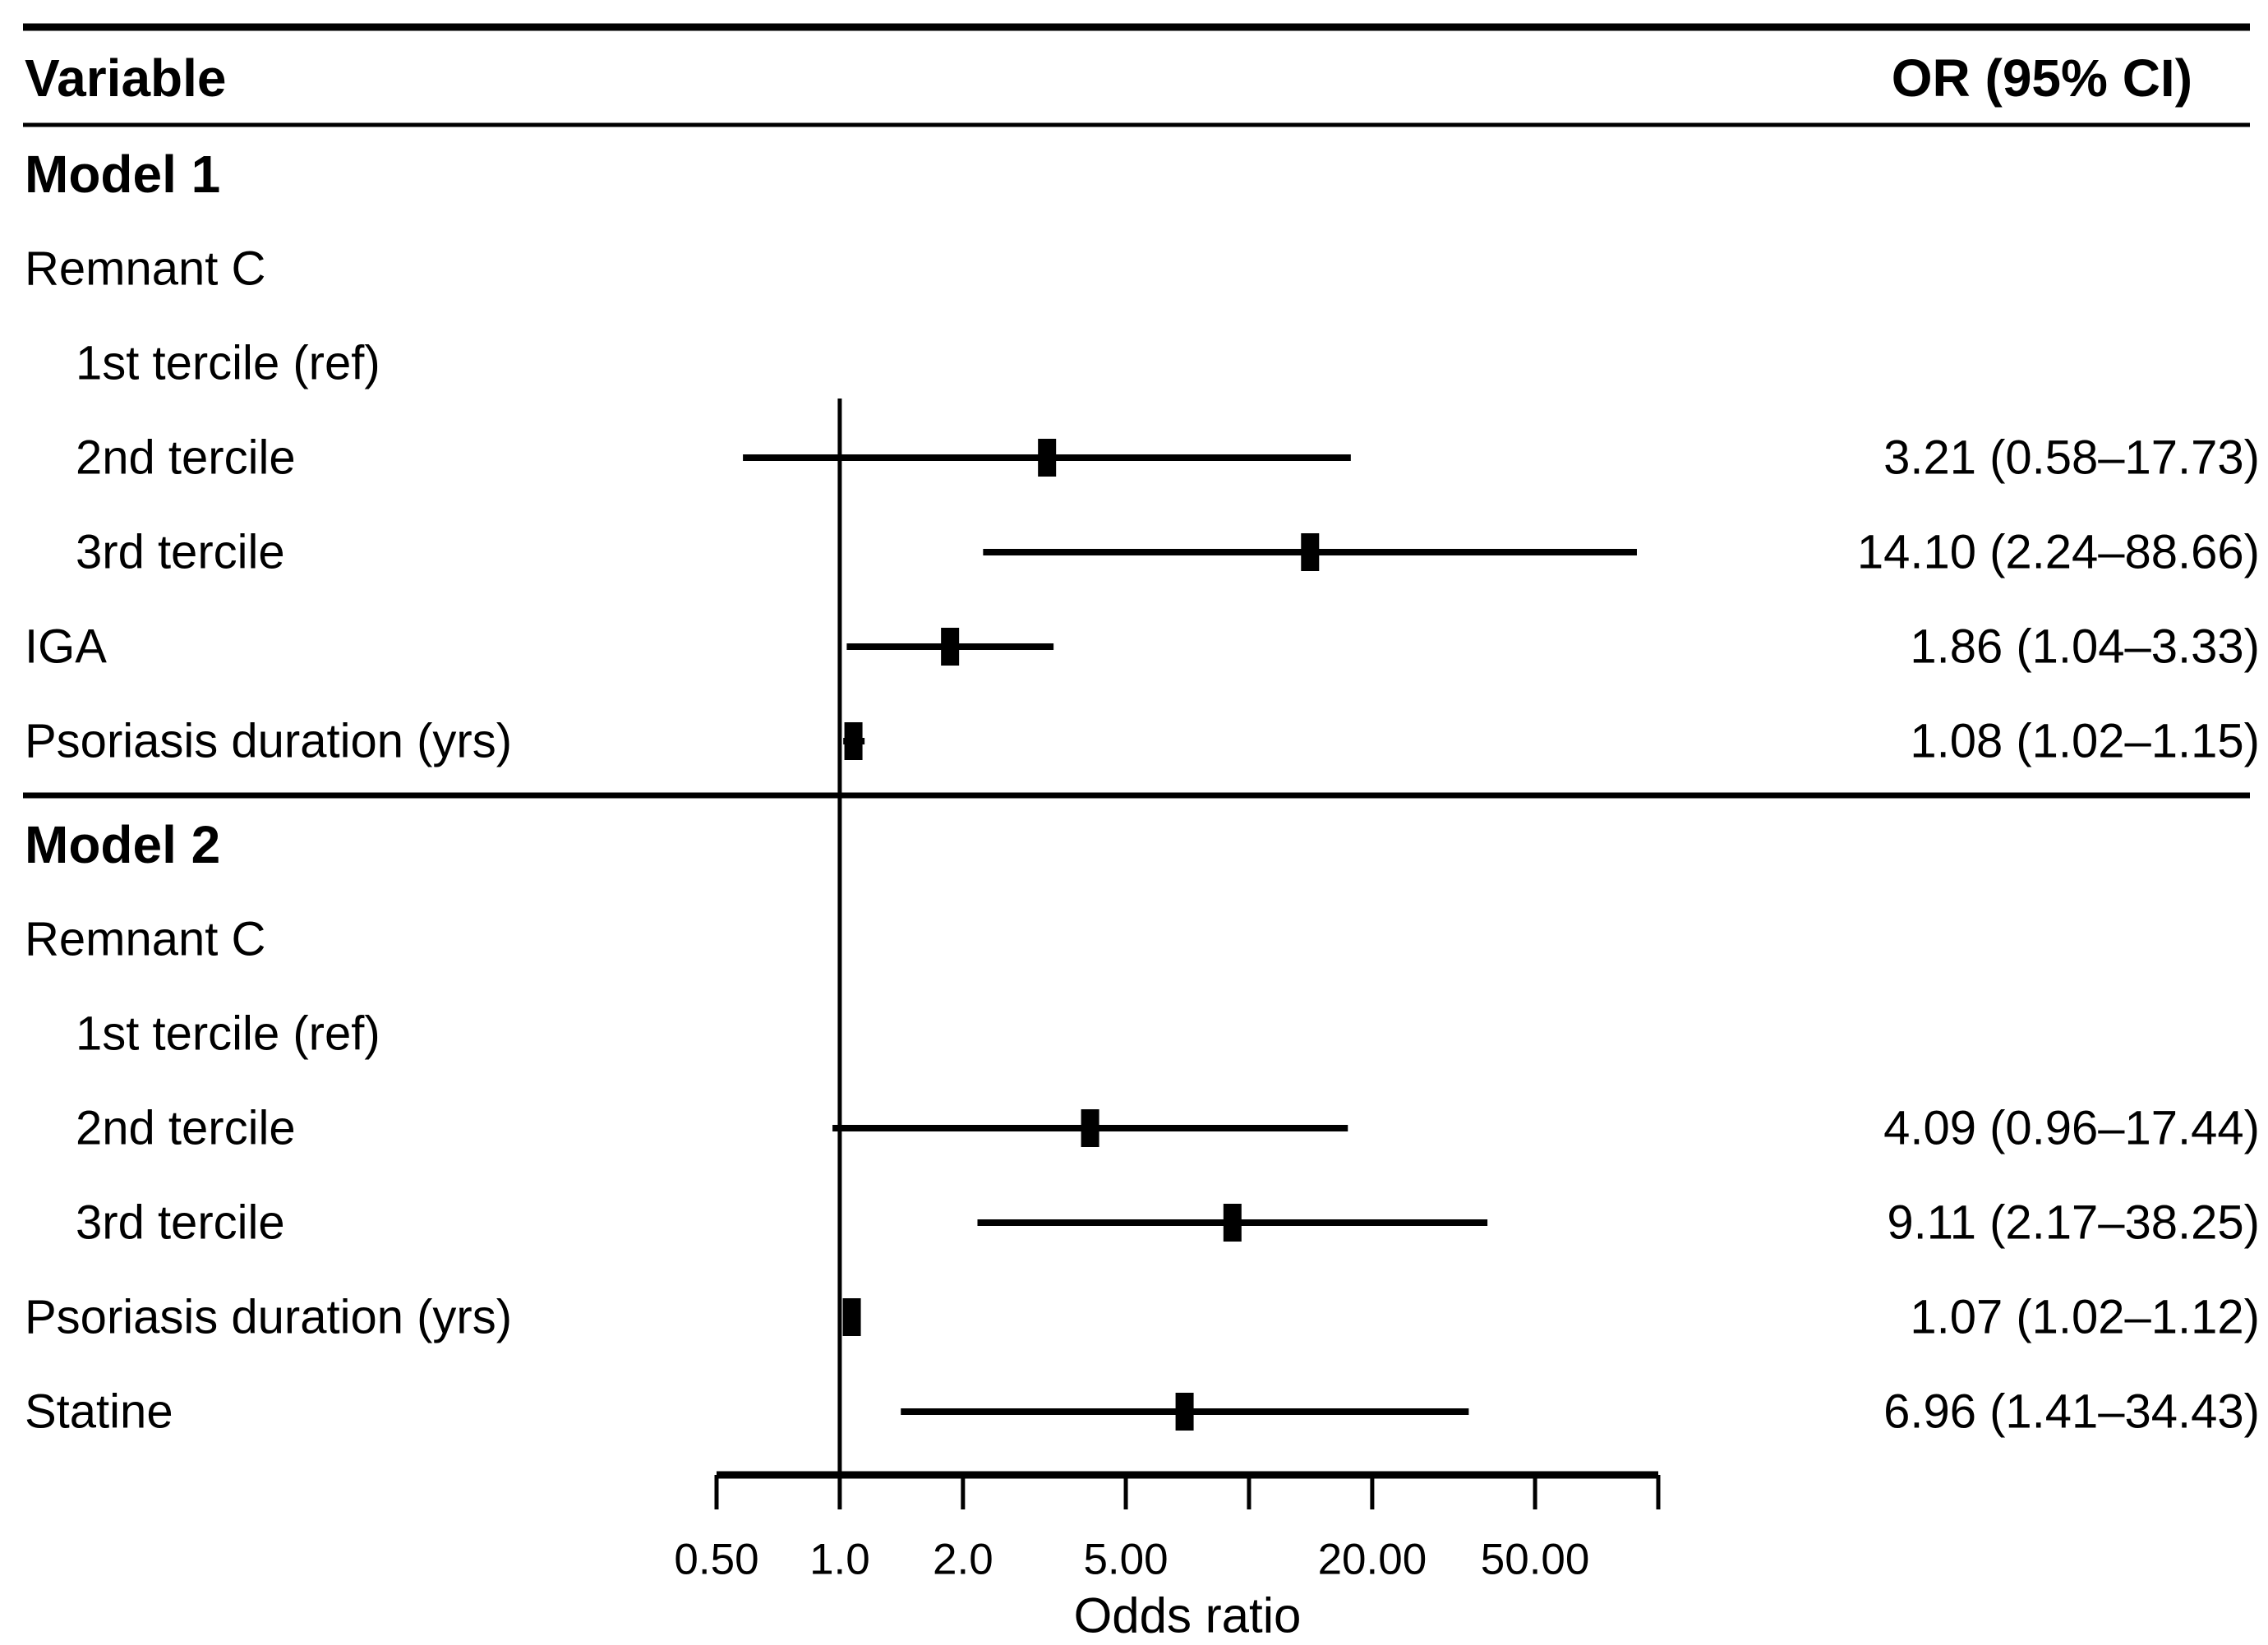  I want to click on or-ci-value: 3.21 (0.58–17.73), so click(2071, 458).